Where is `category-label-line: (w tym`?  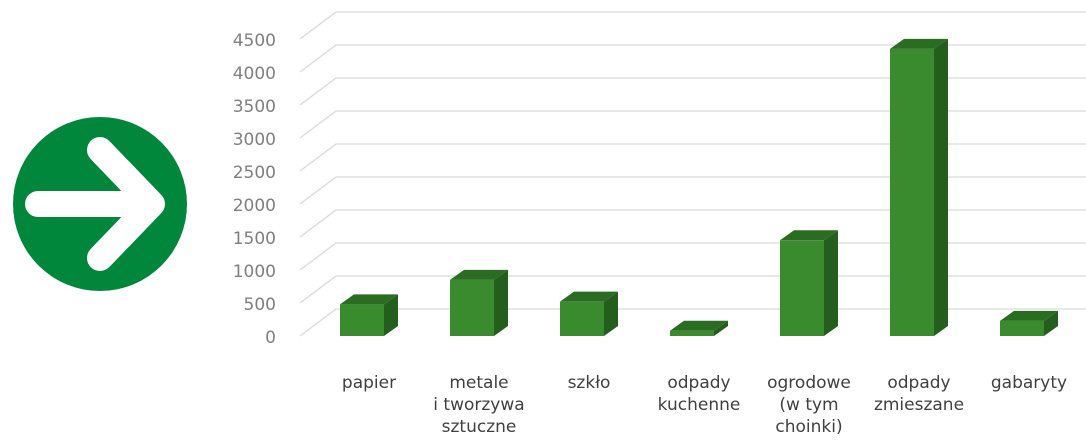
category-label-line: (w tym is located at coordinates (808, 405).